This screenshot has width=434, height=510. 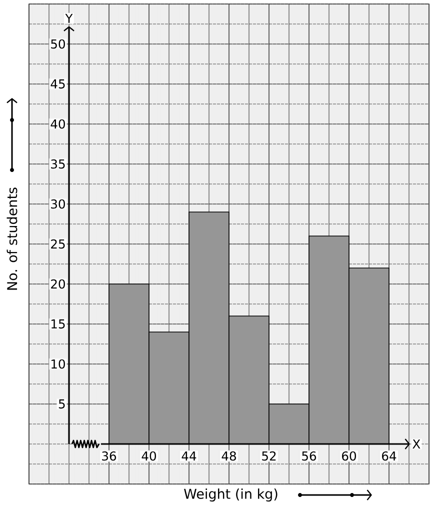 What do you see at coordinates (61, 404) in the screenshot?
I see `y-tick-label: 5` at bounding box center [61, 404].